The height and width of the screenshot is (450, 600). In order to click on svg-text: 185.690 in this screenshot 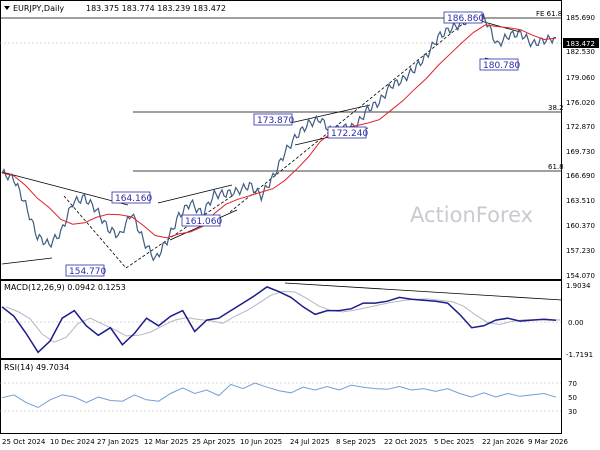, I will do `click(580, 18)`.